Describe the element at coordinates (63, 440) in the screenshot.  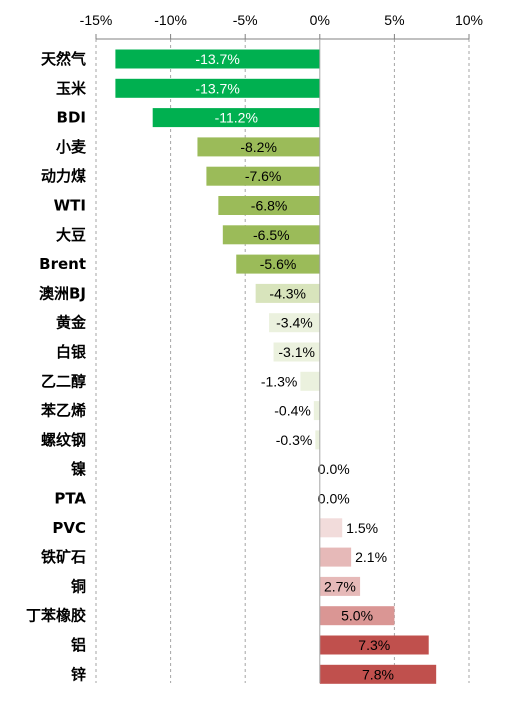
I see `category-label: 螺纹钢` at that location.